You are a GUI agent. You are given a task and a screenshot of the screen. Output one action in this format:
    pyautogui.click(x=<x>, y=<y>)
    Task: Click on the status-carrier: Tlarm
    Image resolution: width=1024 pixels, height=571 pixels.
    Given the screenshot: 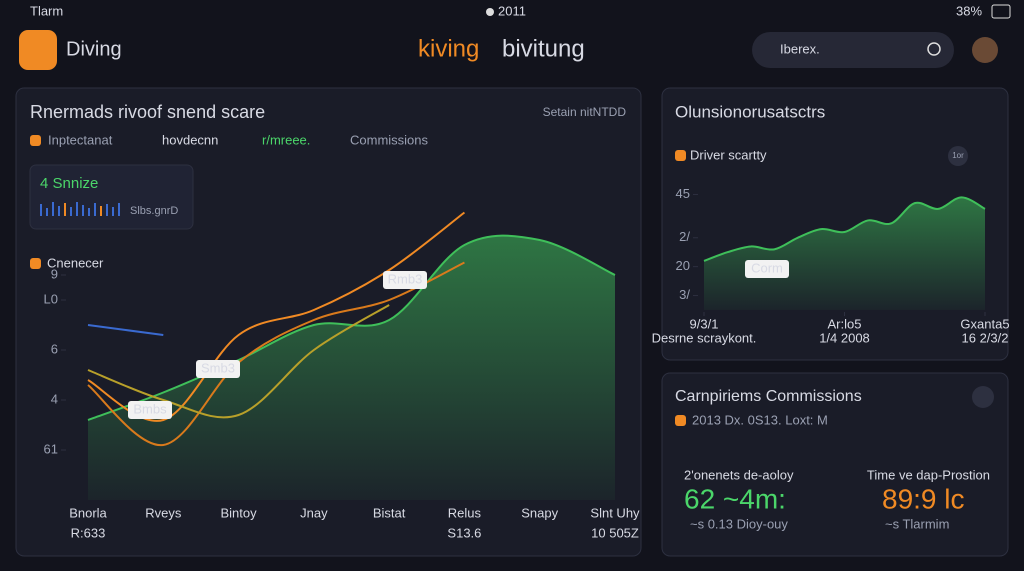 What is the action you would take?
    pyautogui.click(x=46, y=10)
    